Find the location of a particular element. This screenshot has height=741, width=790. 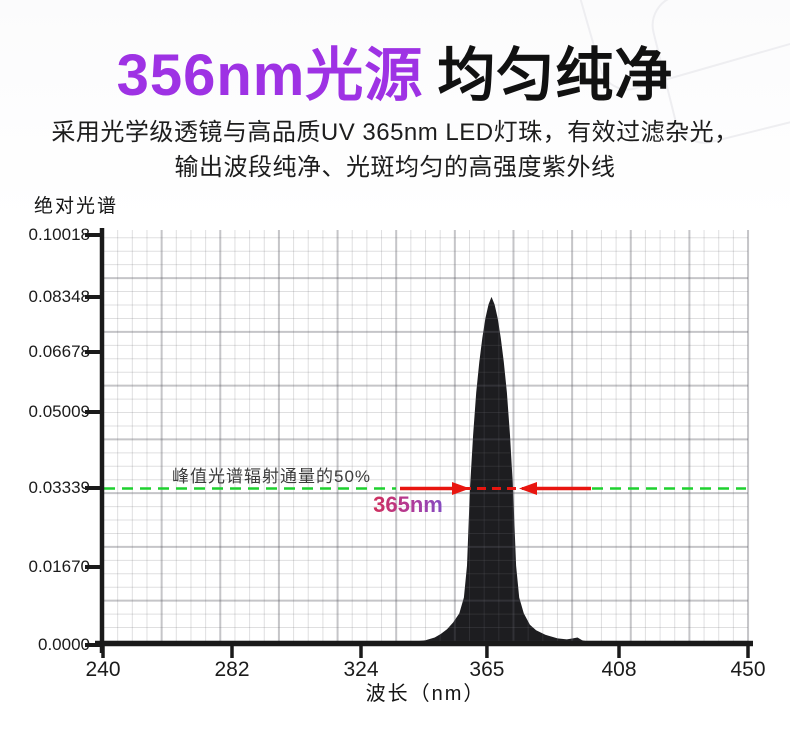

x-tick-label-0: 240 is located at coordinates (103, 669).